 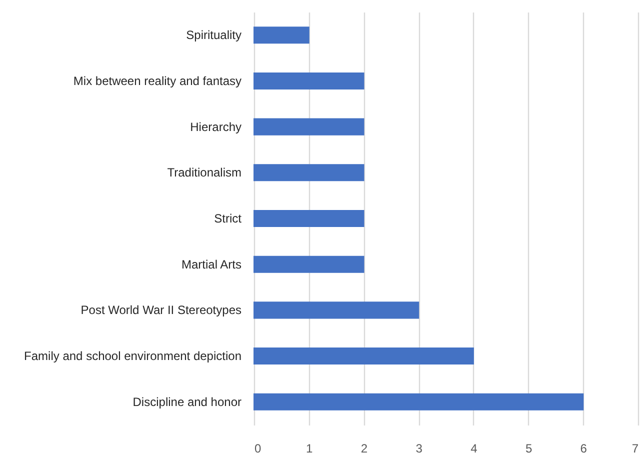 I want to click on y-tick-label: Family and school environment depiction, so click(x=133, y=356).